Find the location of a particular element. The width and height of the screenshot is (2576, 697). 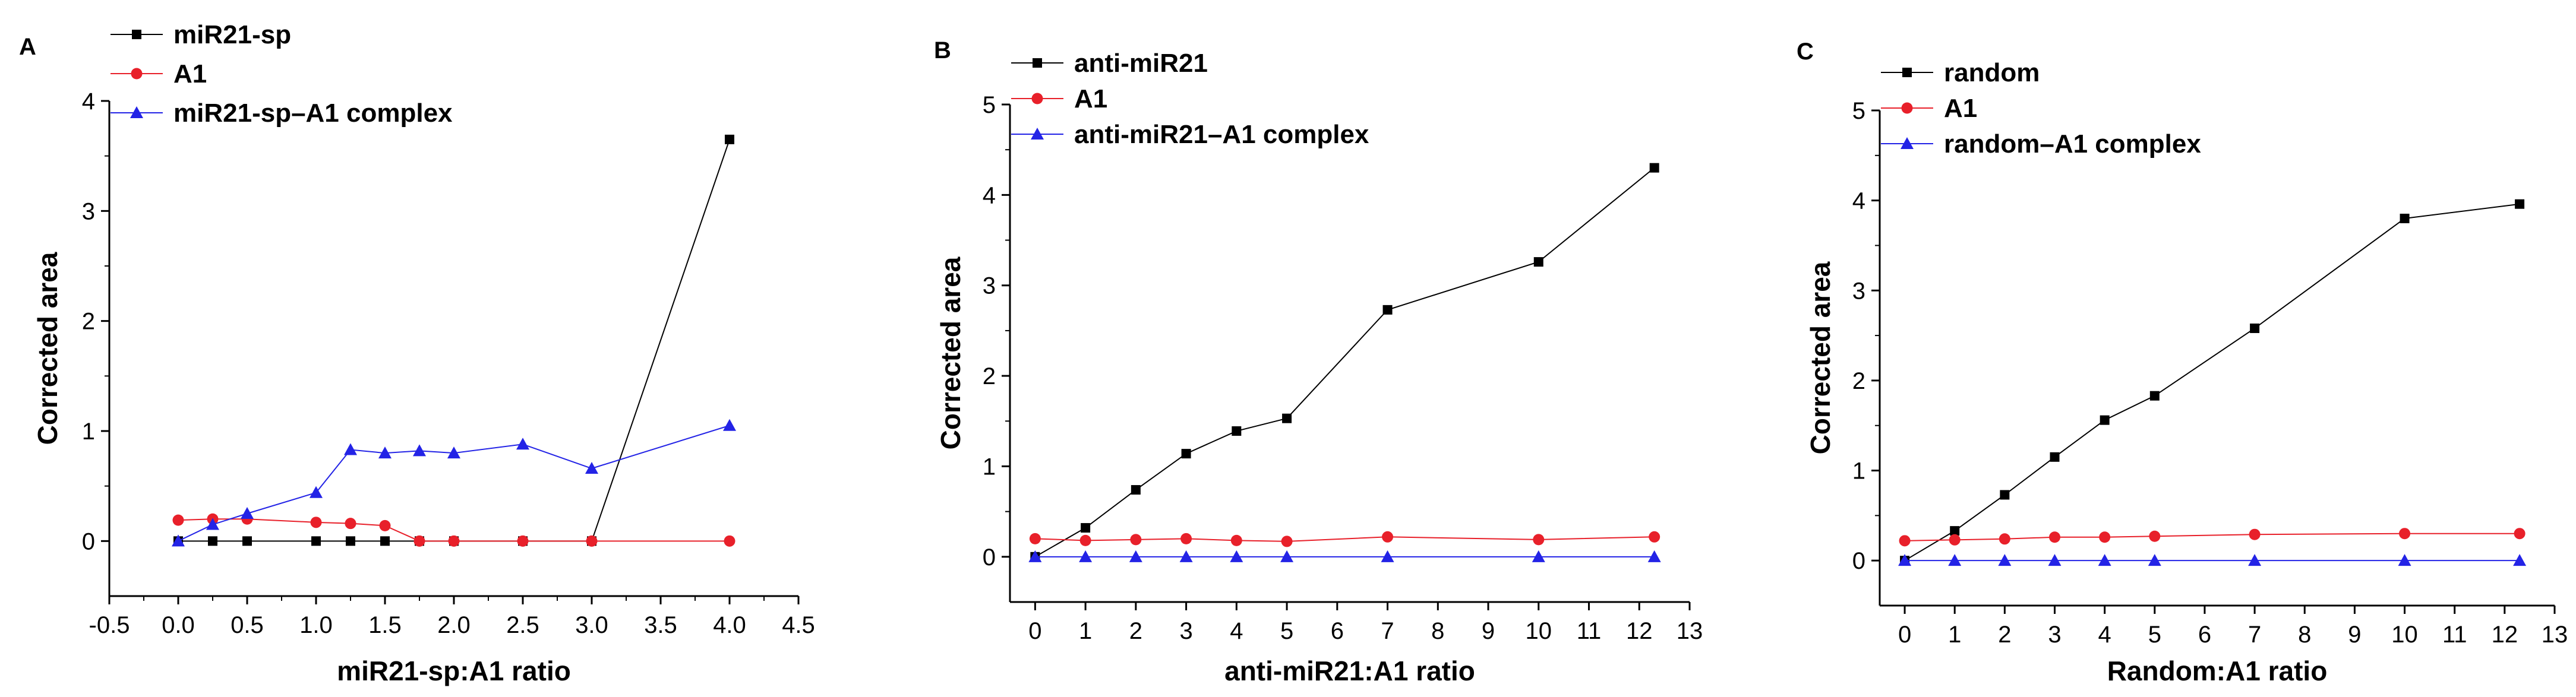

panel-letter: A is located at coordinates (27, 47).